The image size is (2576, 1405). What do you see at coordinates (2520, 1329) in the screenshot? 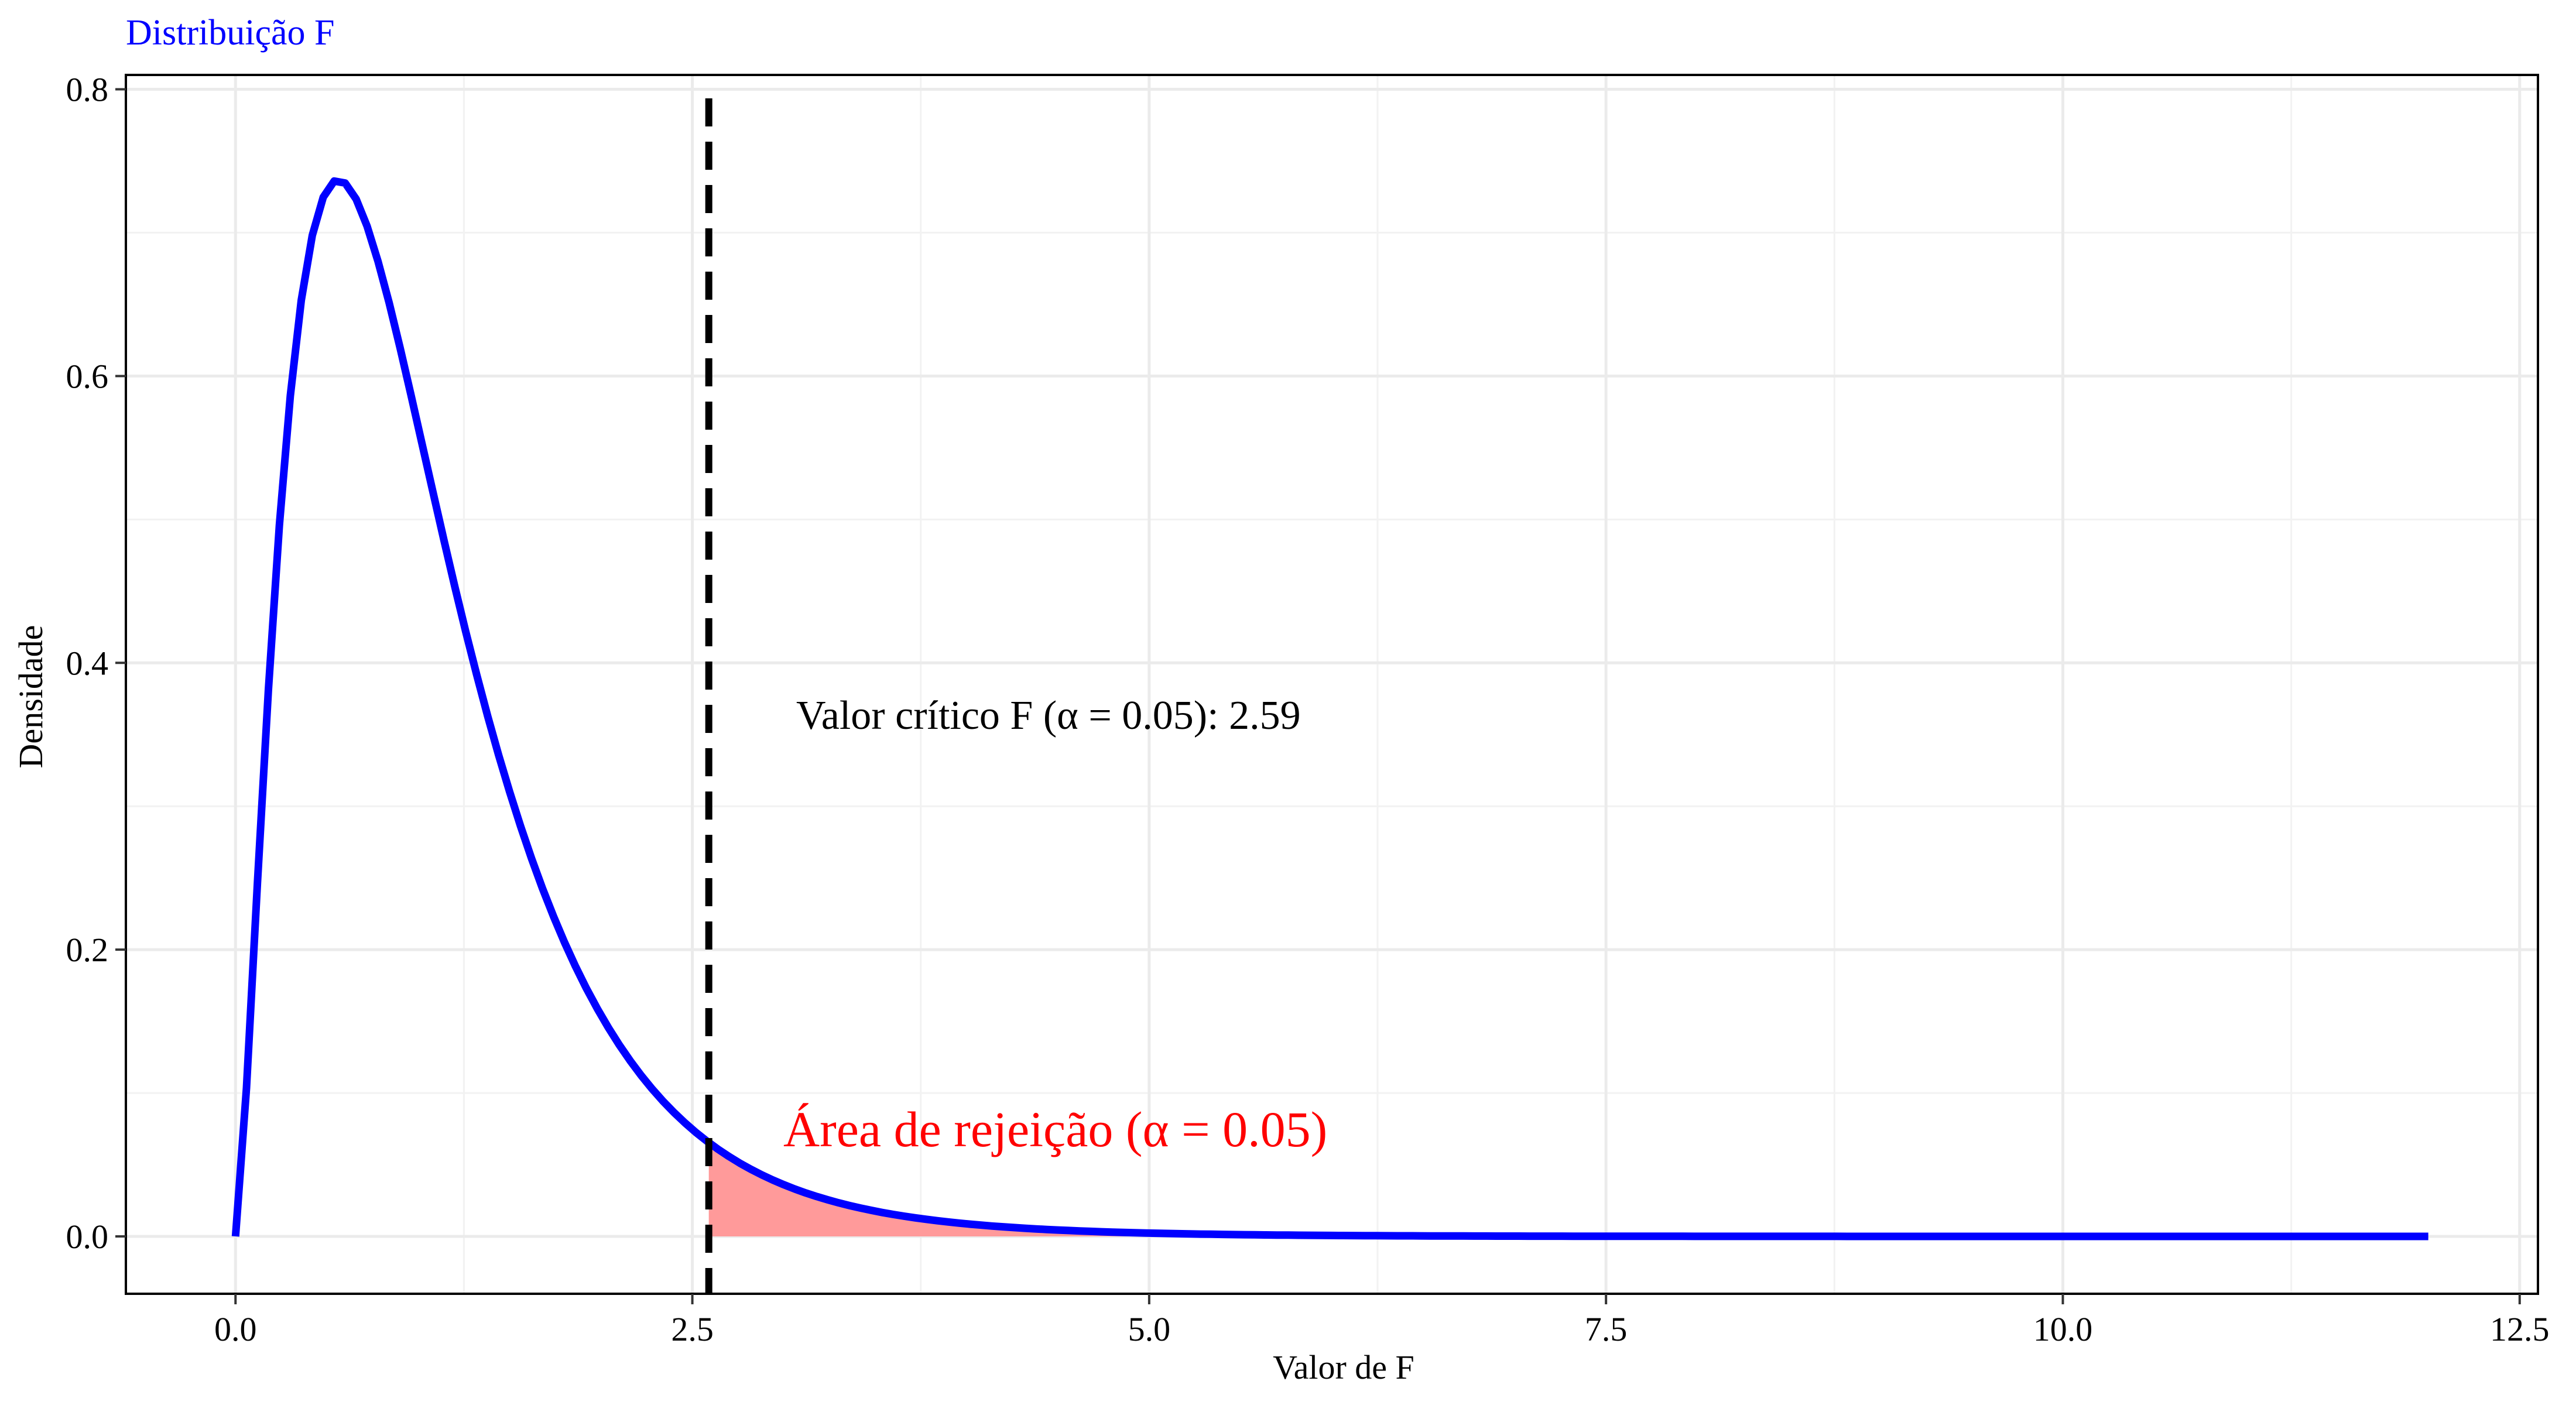
I see `x-tick-label: 12.5` at bounding box center [2520, 1329].